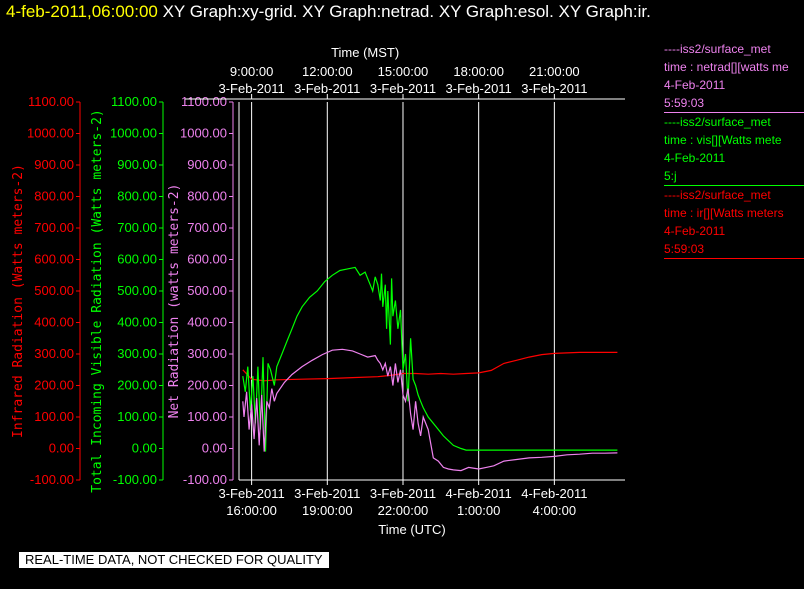 This screenshot has height=589, width=804. What do you see at coordinates (554, 510) in the screenshot?
I see `x-tick-time: 4:00:00` at bounding box center [554, 510].